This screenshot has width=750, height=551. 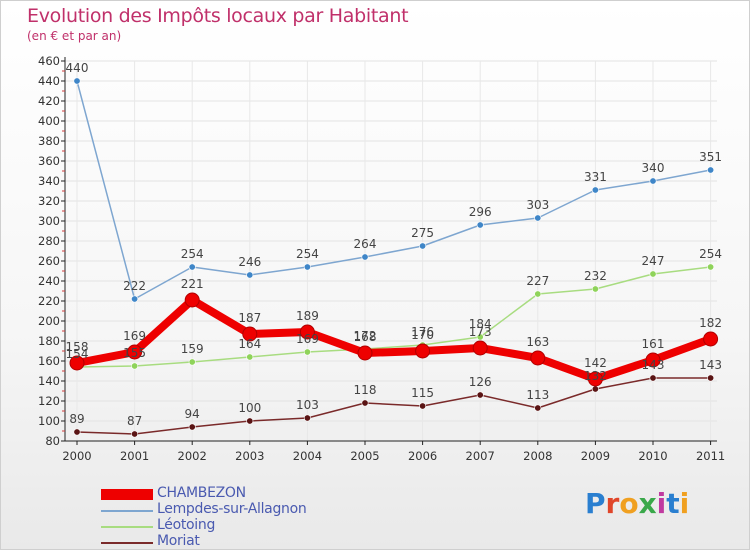 What do you see at coordinates (49, 81) in the screenshot?
I see `y-tick-label: 440` at bounding box center [49, 81].